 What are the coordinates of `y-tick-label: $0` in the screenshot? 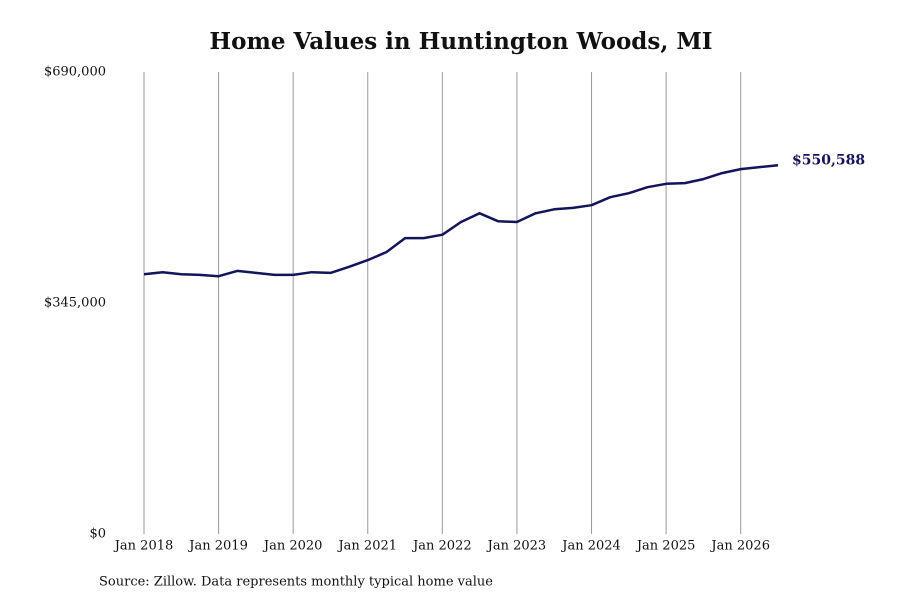 It's located at (97, 534).